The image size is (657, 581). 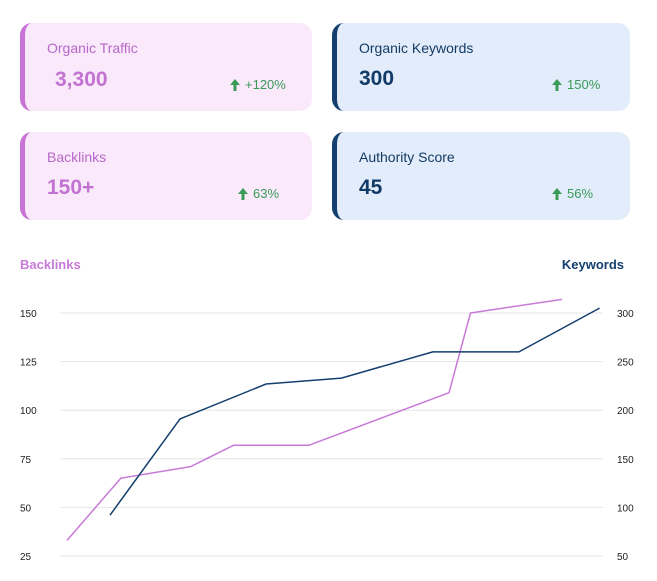 What do you see at coordinates (371, 187) in the screenshot?
I see `card-value: 45` at bounding box center [371, 187].